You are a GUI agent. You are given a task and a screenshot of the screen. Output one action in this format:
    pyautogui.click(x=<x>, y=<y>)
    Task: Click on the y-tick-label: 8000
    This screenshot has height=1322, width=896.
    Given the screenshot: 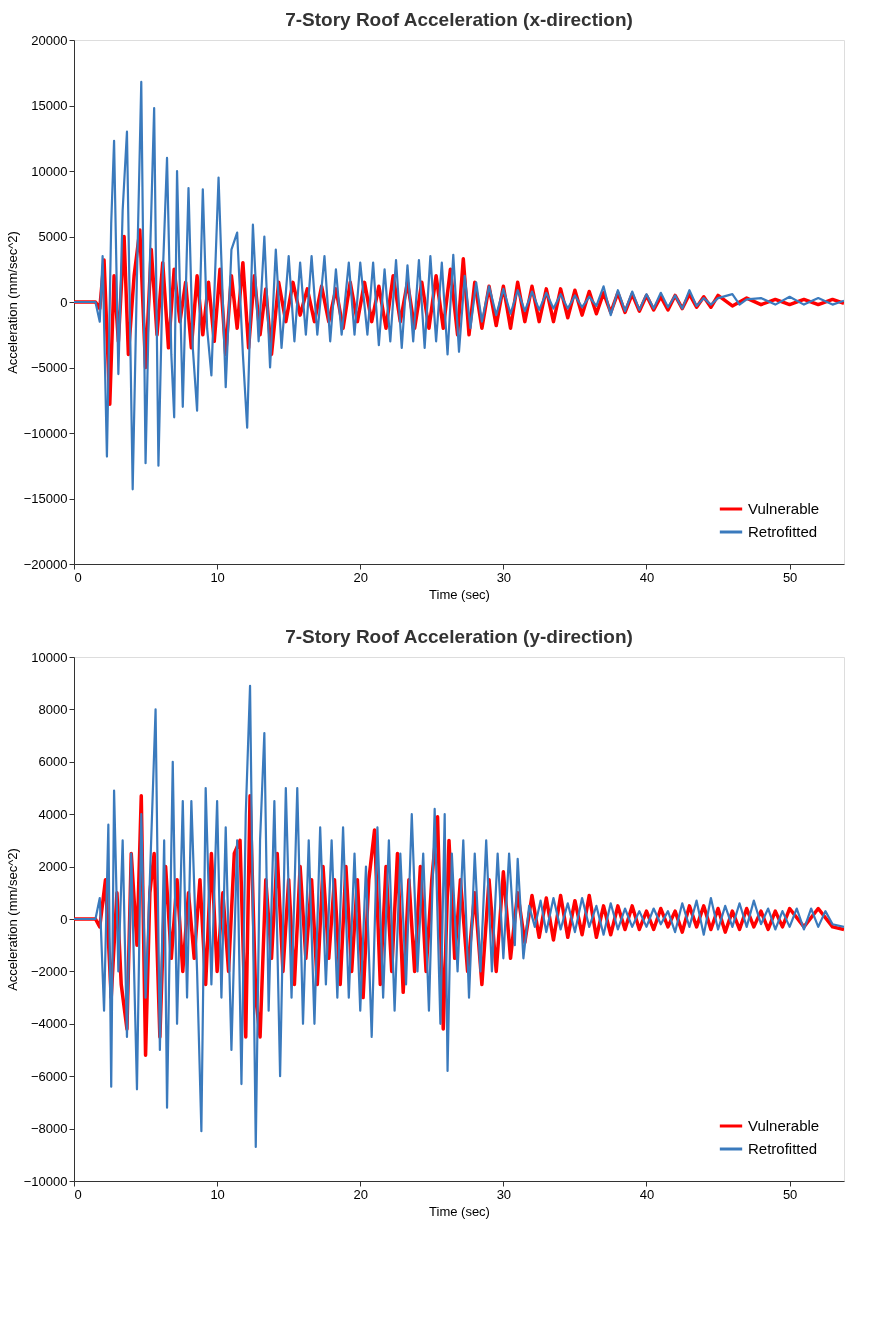 What is the action you would take?
    pyautogui.click(x=53, y=709)
    